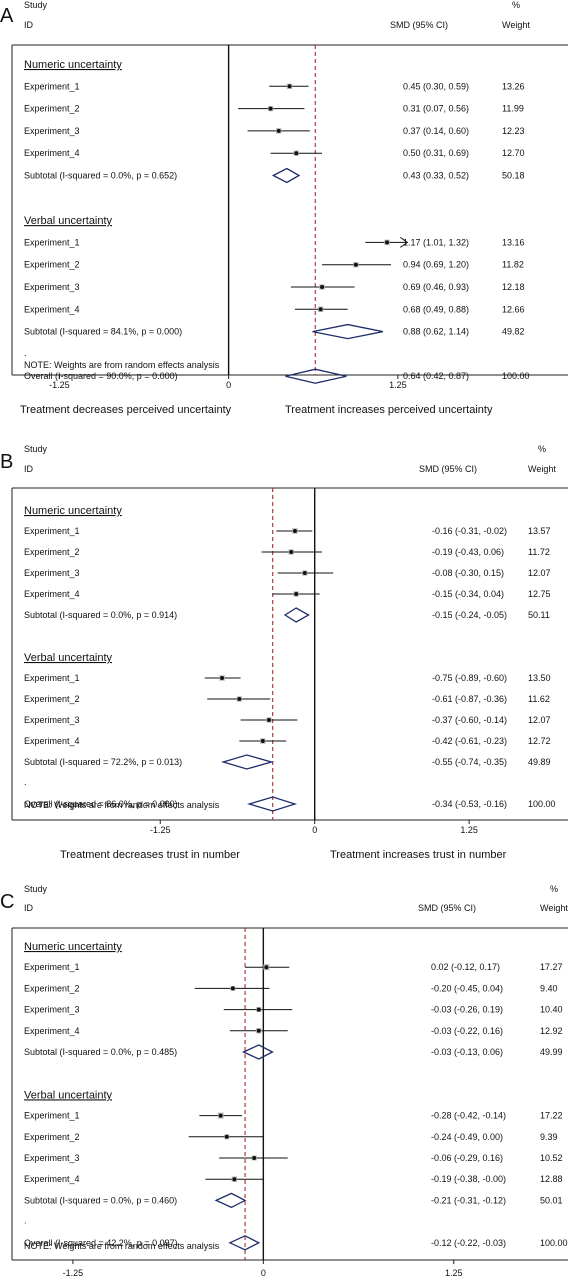 The height and width of the screenshot is (1280, 580). I want to click on smd-ci-value: -0.15 (-0.24, -0.05), so click(469, 615).